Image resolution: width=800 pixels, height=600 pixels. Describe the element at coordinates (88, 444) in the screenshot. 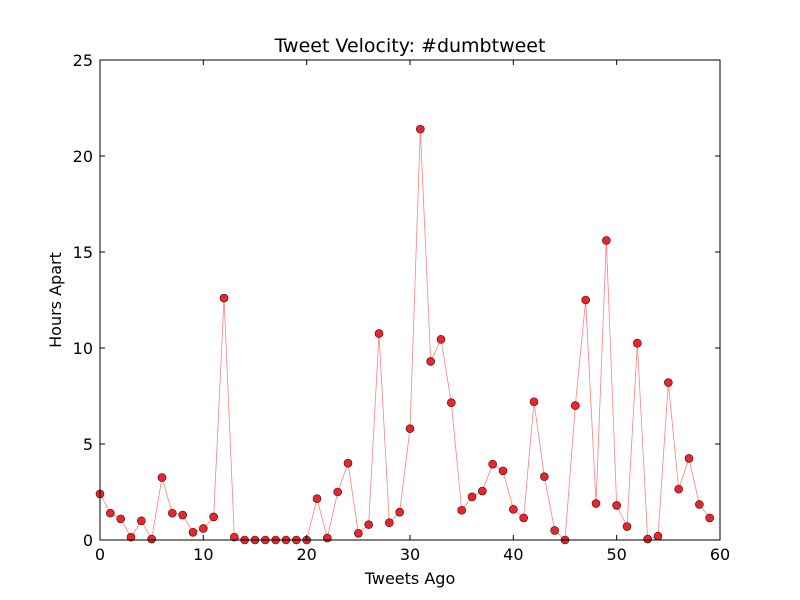

I see `y-tick-label: 5` at that location.